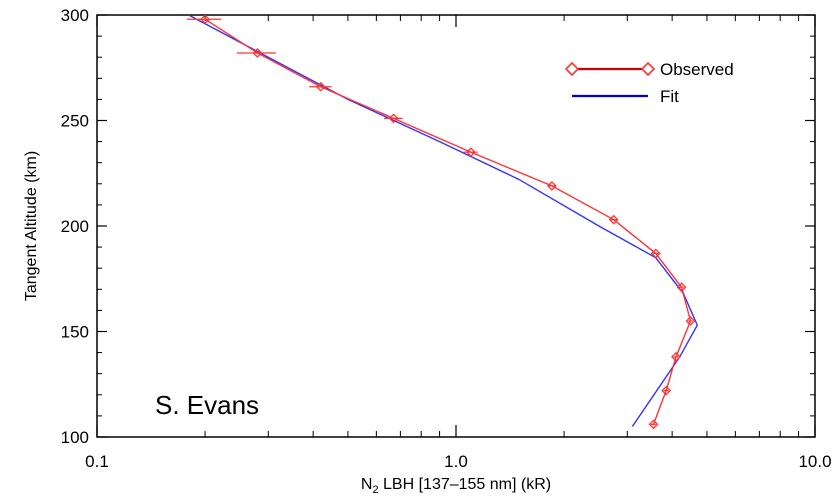 The width and height of the screenshot is (838, 496). What do you see at coordinates (367, 484) in the screenshot?
I see `x-axis-label-prefix: N` at bounding box center [367, 484].